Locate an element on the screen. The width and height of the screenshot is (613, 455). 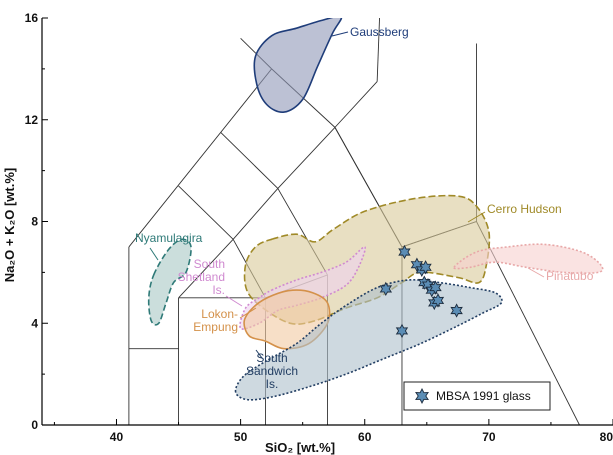
y-tick-label: 12 is located at coordinates (32, 120).